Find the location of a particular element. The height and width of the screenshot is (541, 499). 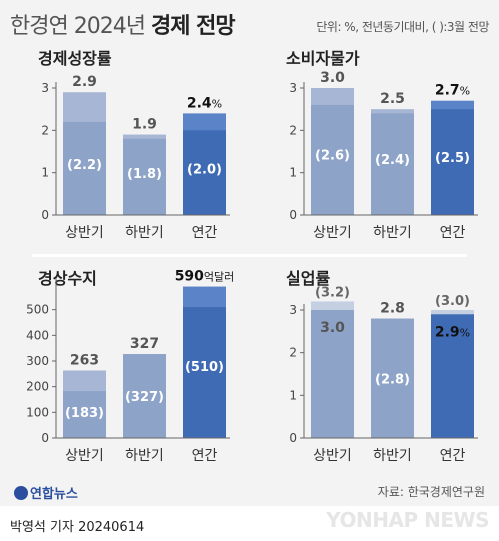

prev-forecast-label: (327) is located at coordinates (144, 397).